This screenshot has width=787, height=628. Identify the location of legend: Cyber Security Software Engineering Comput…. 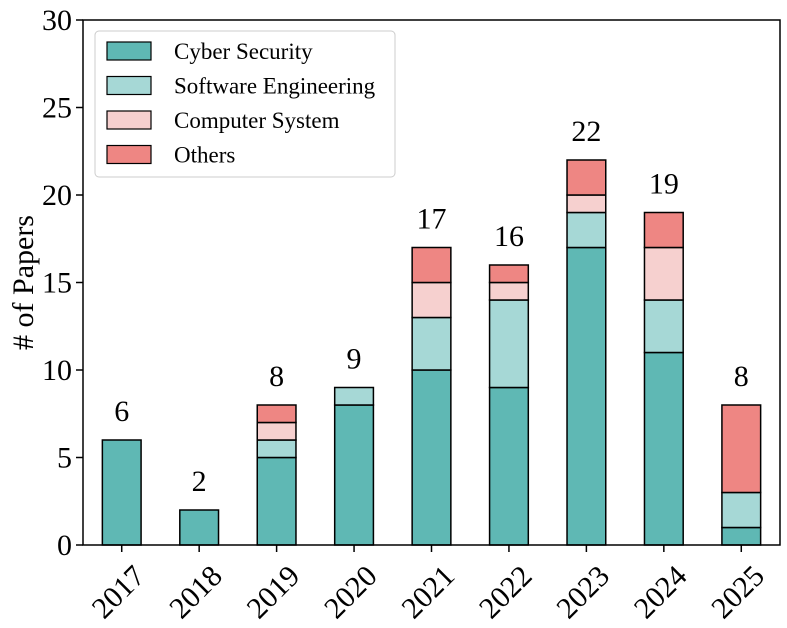
(245, 104).